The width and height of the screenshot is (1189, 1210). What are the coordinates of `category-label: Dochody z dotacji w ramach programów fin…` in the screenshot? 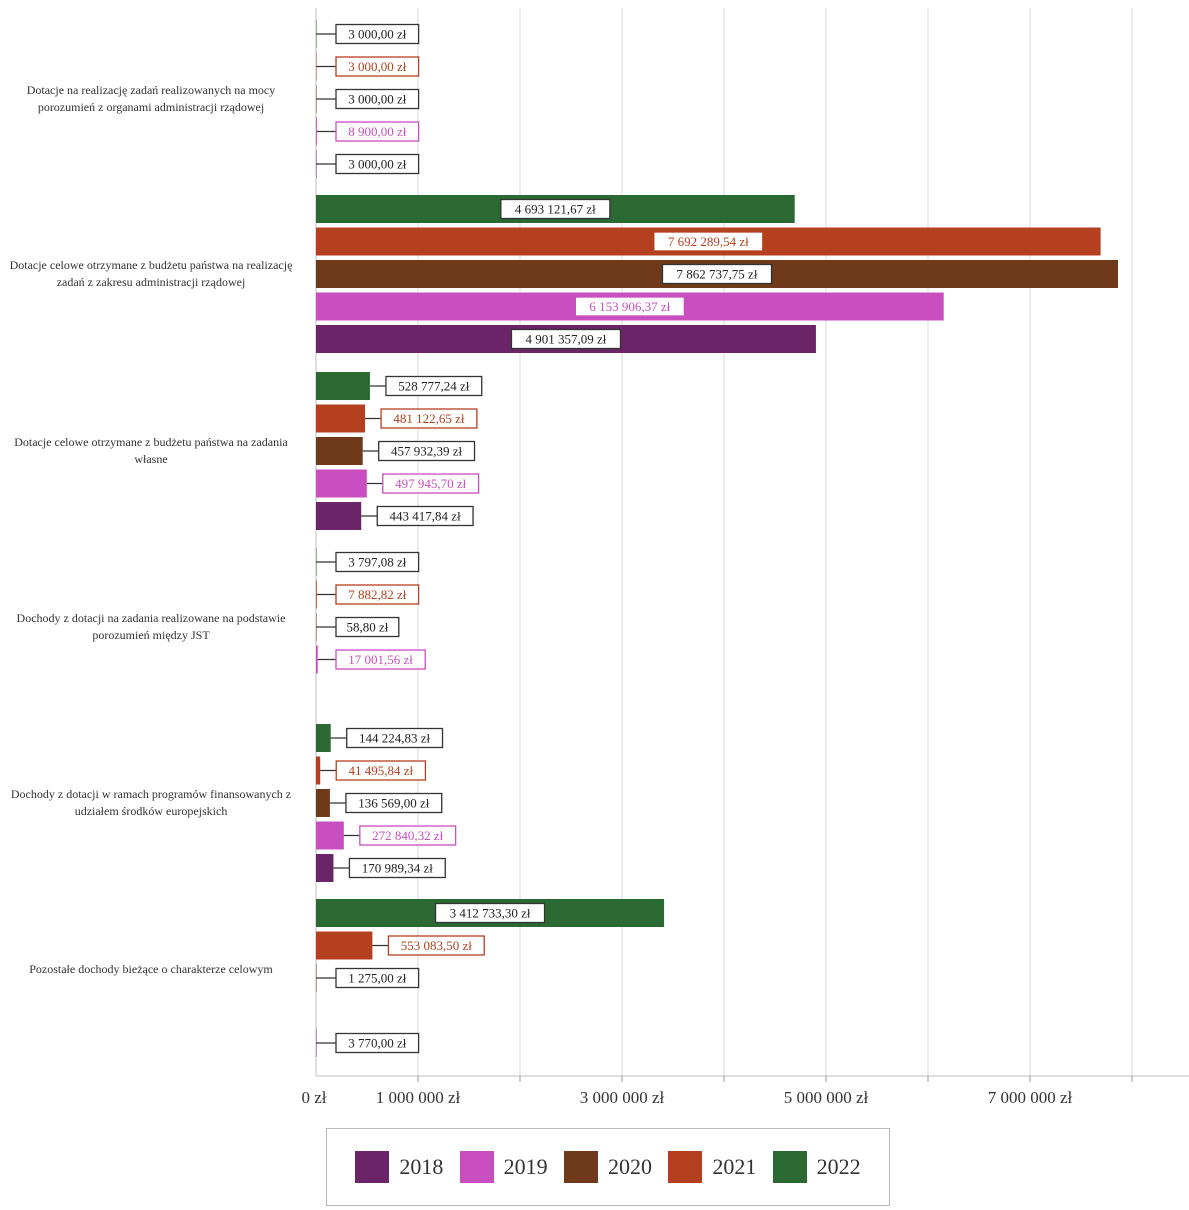 It's located at (151, 802).